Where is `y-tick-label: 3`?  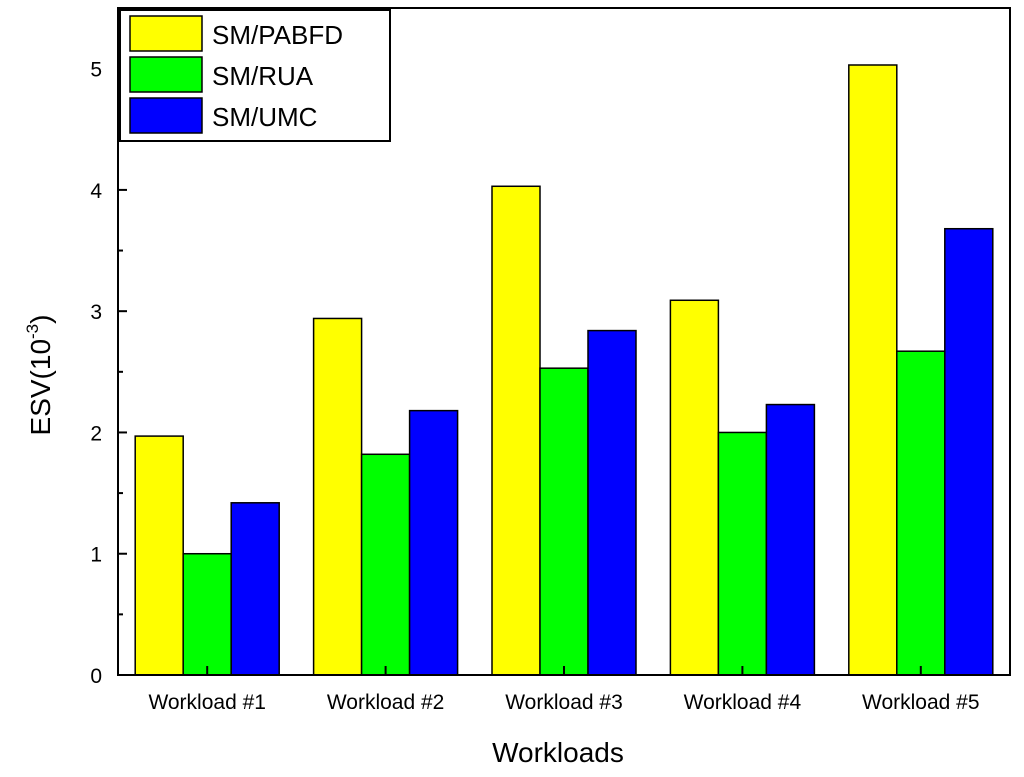
y-tick-label: 3 is located at coordinates (96, 312).